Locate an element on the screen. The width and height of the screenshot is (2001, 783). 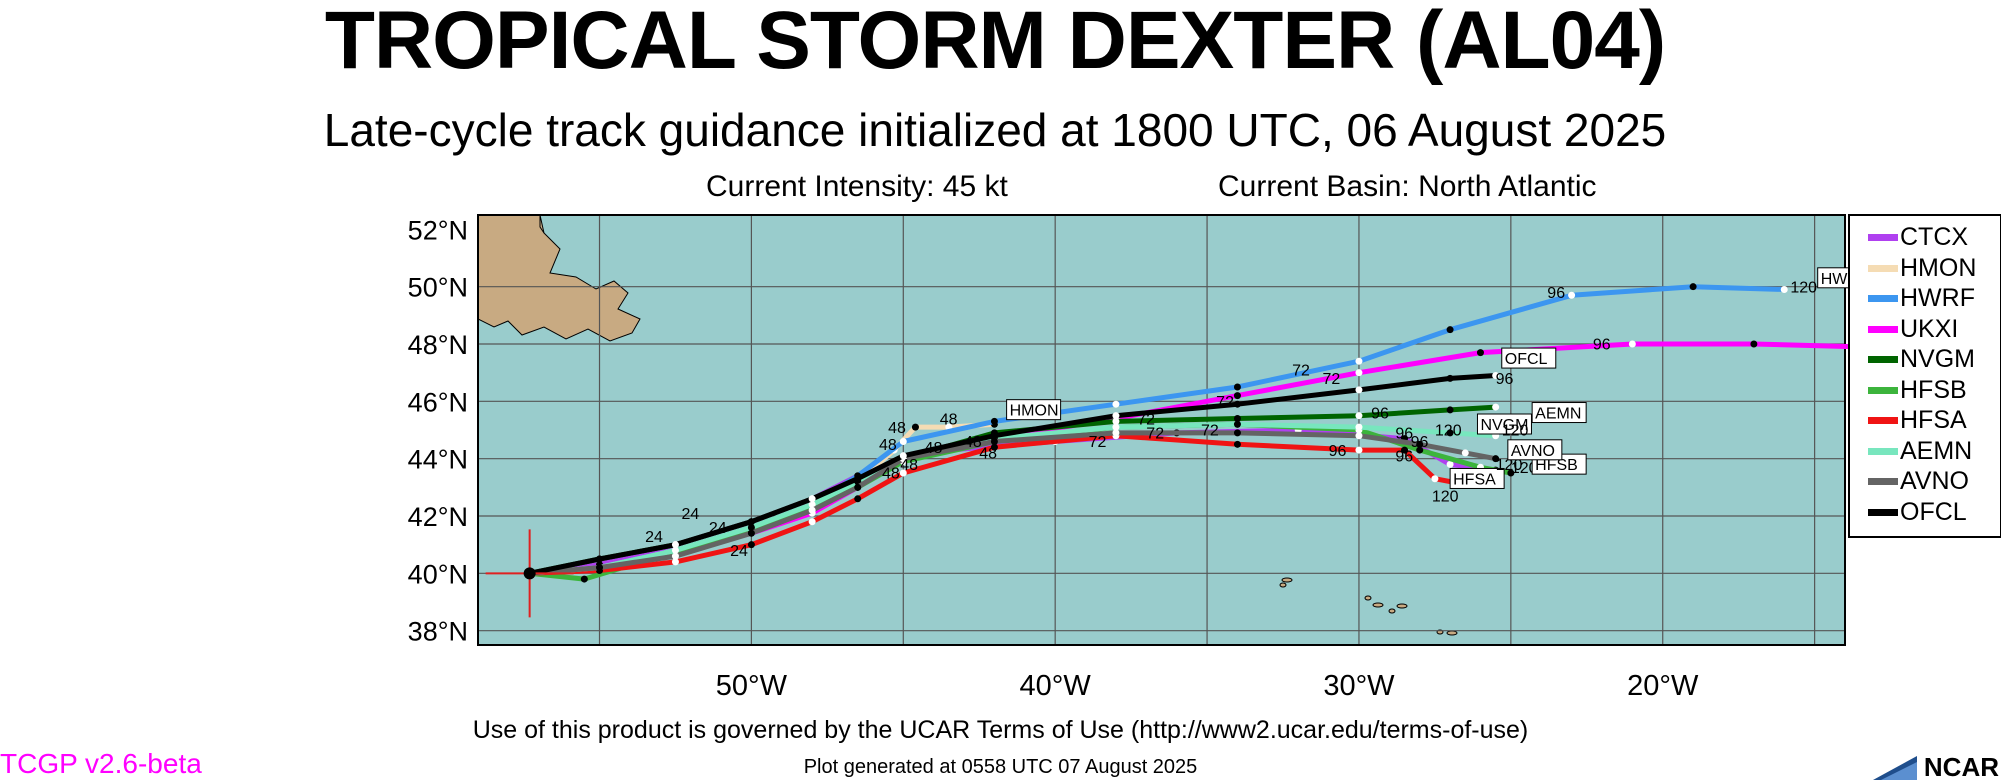
model-tag-hfsa: HFSA is located at coordinates (1474, 479).